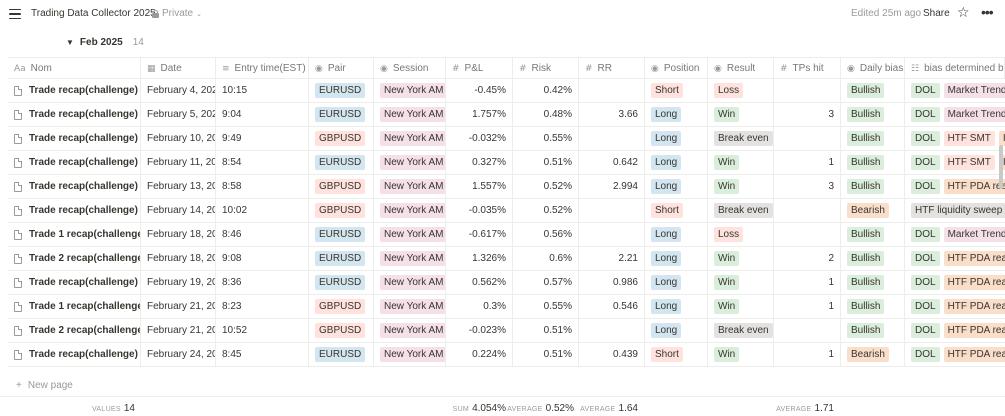 This screenshot has width=1005, height=416. I want to click on cell-name: Trade 2 recap(challenge), so click(74, 330).